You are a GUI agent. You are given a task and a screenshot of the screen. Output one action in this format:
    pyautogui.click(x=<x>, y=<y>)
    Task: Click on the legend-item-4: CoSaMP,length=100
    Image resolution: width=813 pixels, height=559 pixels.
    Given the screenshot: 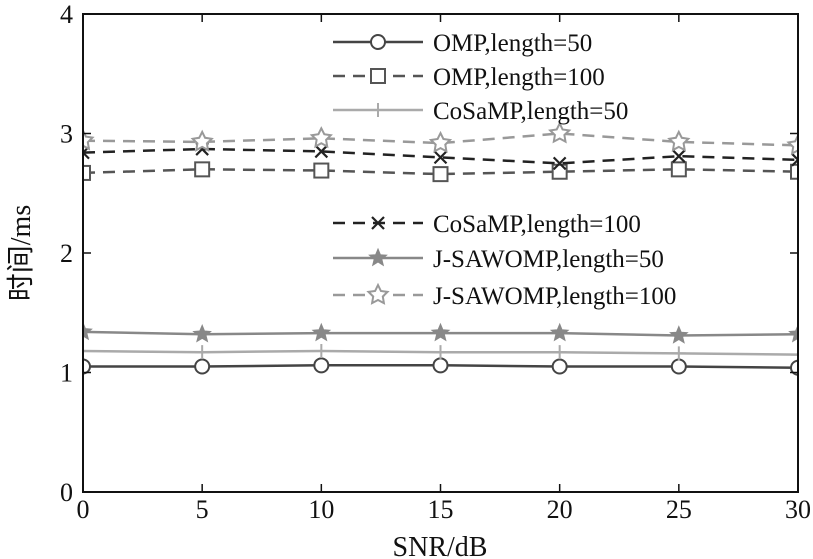 What is the action you would take?
    pyautogui.click(x=487, y=224)
    